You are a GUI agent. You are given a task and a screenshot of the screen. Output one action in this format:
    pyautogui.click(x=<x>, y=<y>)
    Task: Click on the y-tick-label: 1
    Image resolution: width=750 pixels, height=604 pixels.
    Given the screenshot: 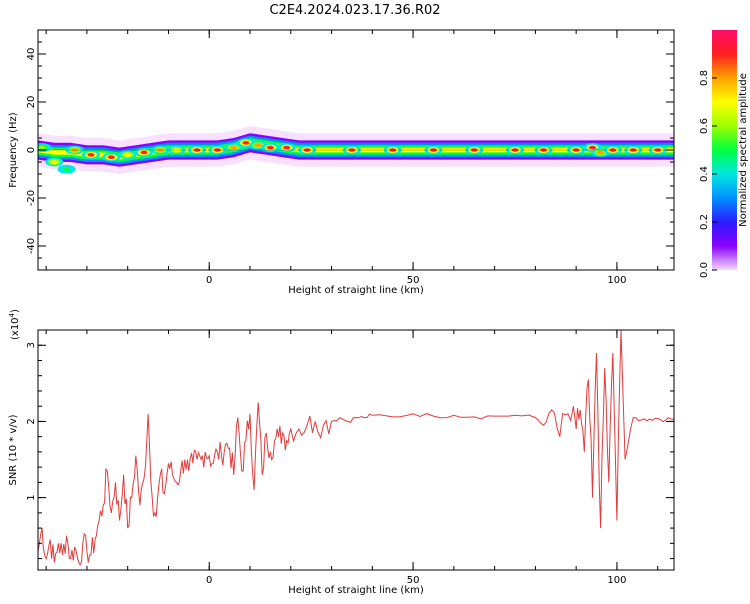 What is the action you would take?
    pyautogui.click(x=31, y=497)
    